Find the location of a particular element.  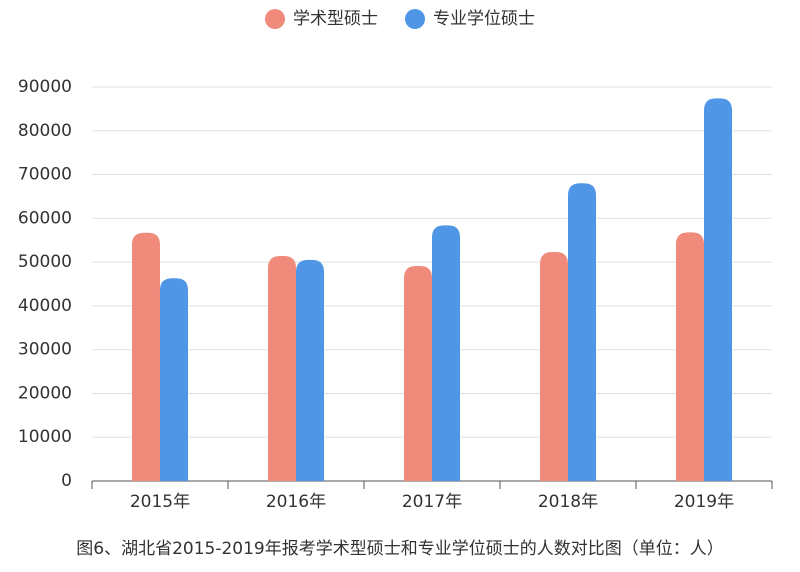

legend-label: 专业学位硕士 is located at coordinates (484, 19).